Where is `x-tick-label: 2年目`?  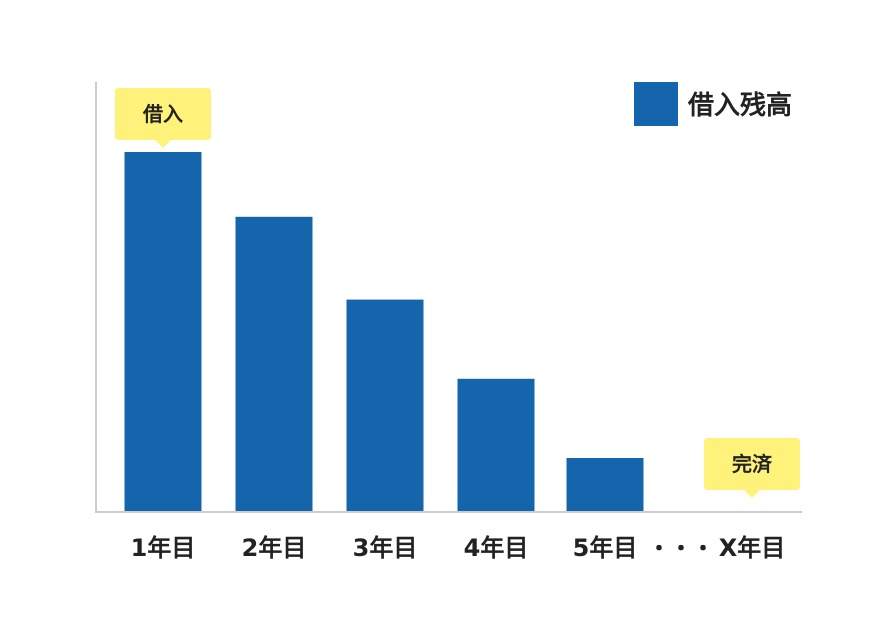 x-tick-label: 2年目 is located at coordinates (274, 548).